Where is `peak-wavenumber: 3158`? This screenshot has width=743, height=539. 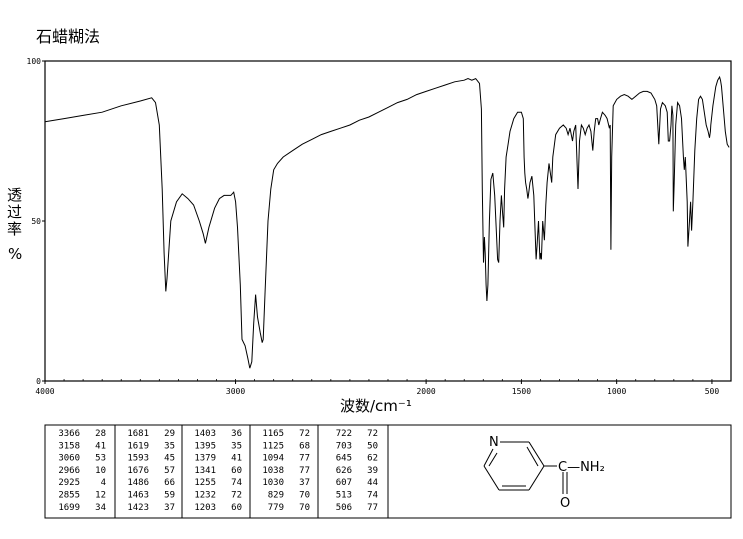 peak-wavenumber: 3158 is located at coordinates (69, 446).